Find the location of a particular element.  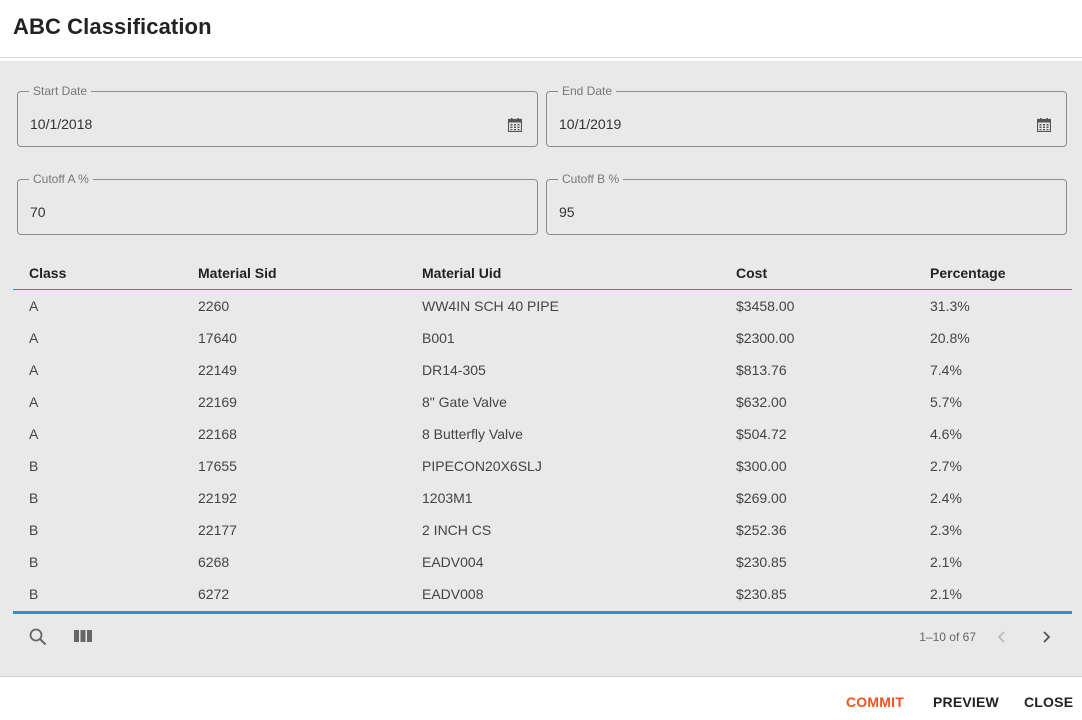

cell-material-sid: 22149 is located at coordinates (217, 370).